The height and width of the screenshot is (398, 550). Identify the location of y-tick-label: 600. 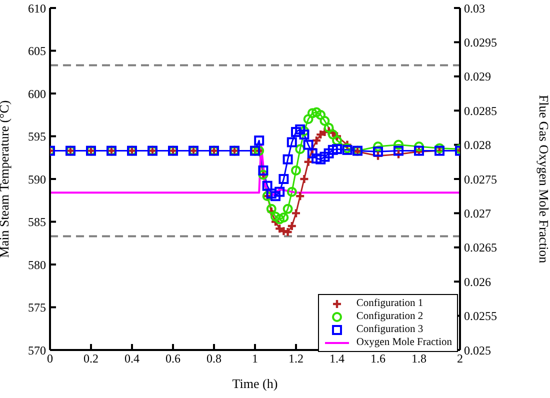
(37, 93).